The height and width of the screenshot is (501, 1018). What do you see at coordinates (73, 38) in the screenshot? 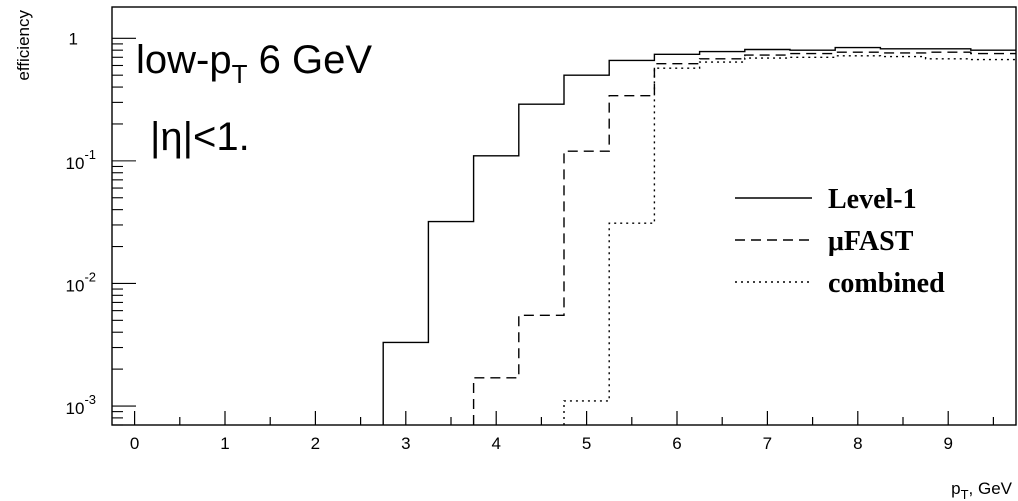
I see `y-tick-label: 1` at bounding box center [73, 38].